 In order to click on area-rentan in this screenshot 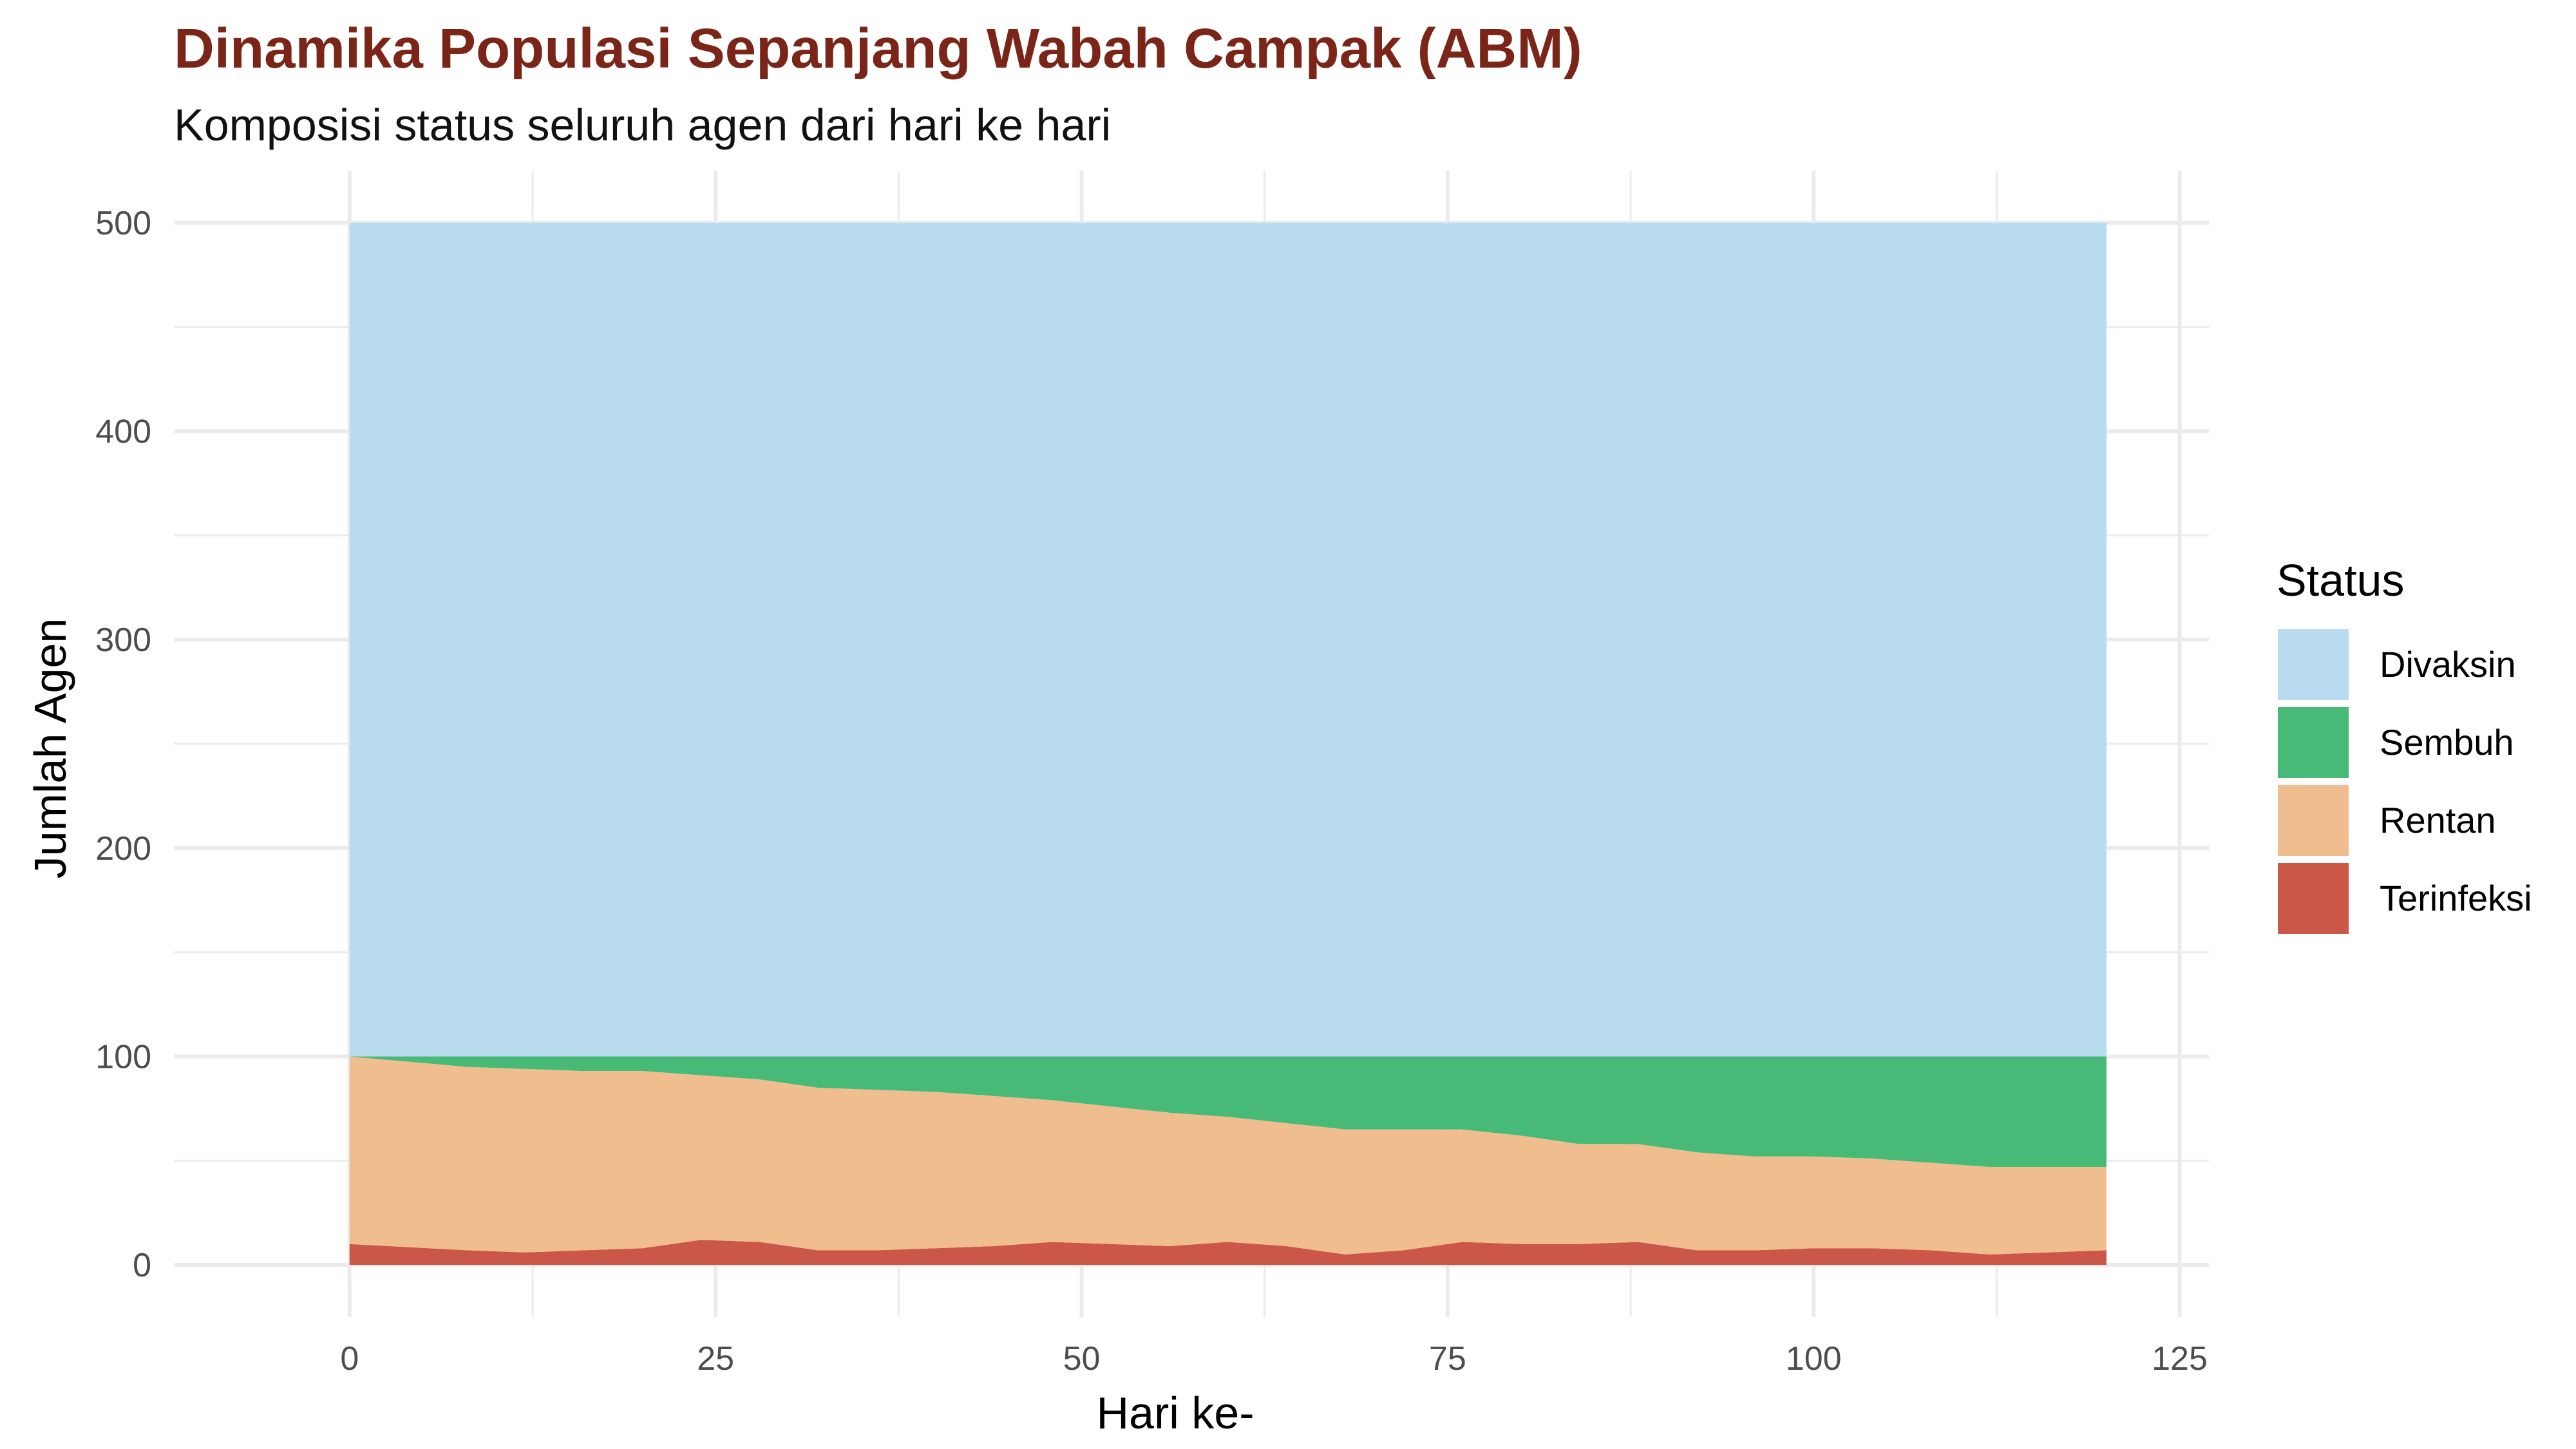, I will do `click(1228, 1156)`.